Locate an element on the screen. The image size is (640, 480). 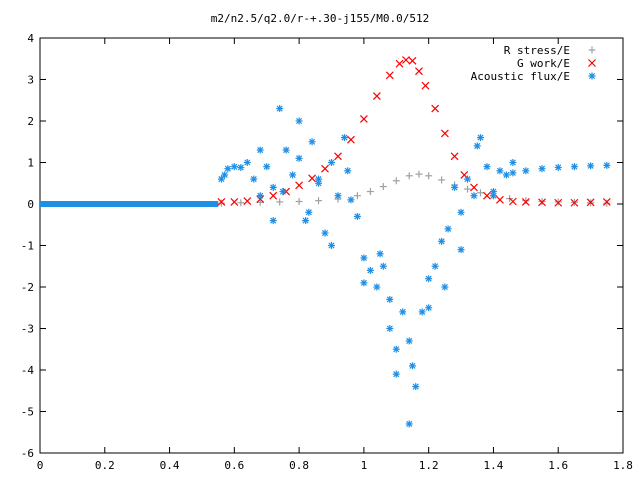
y-tick-label: 3 is located at coordinates (30, 80).